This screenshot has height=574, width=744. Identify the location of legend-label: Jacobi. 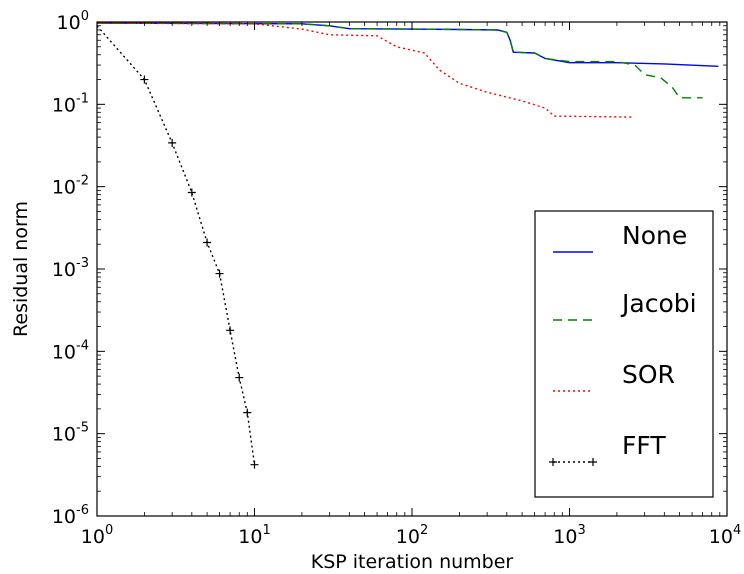
(658, 303).